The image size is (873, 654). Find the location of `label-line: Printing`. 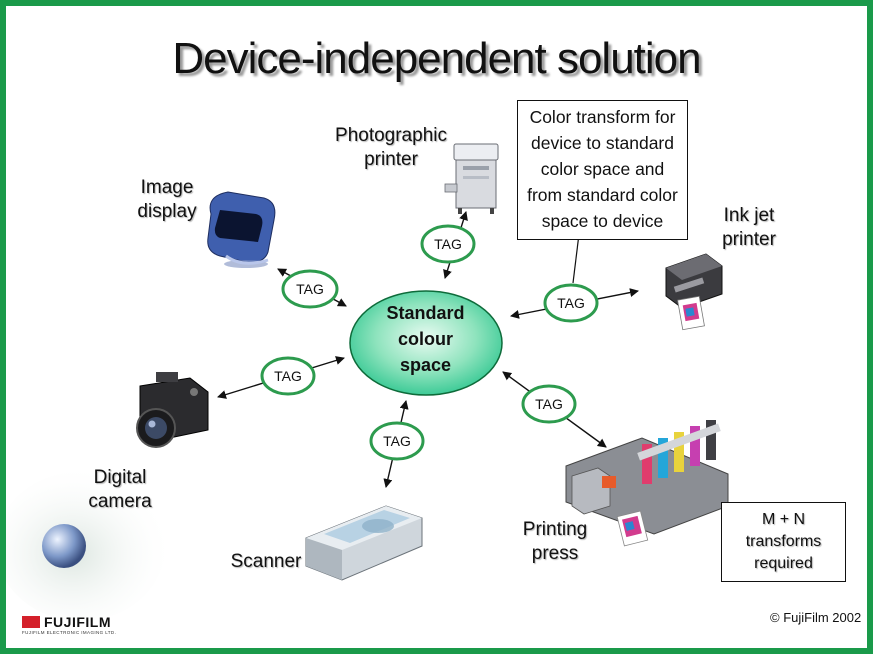

label-line: Printing is located at coordinates (555, 529).